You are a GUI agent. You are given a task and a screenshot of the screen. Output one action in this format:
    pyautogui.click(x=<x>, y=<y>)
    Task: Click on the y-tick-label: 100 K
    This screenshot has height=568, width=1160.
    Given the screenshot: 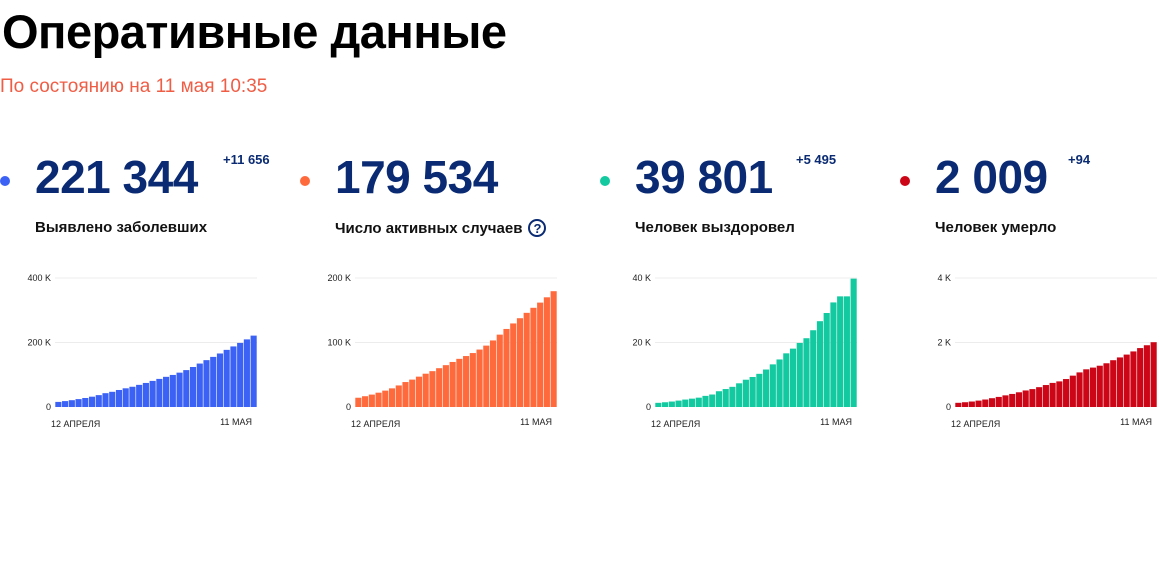 What is the action you would take?
    pyautogui.click(x=339, y=343)
    